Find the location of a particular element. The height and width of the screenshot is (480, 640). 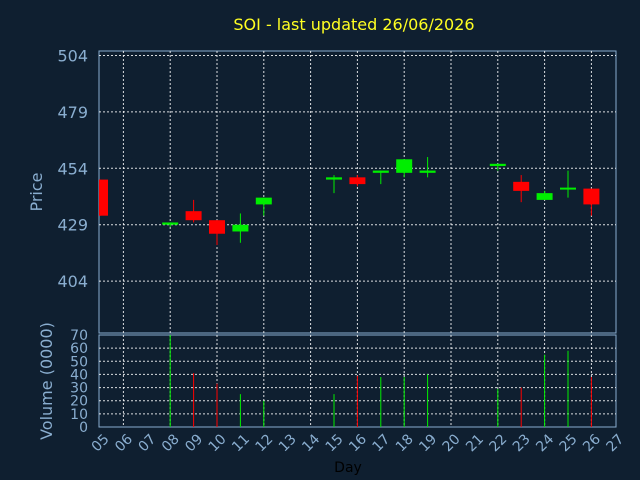

candles is located at coordinates (349, 201).